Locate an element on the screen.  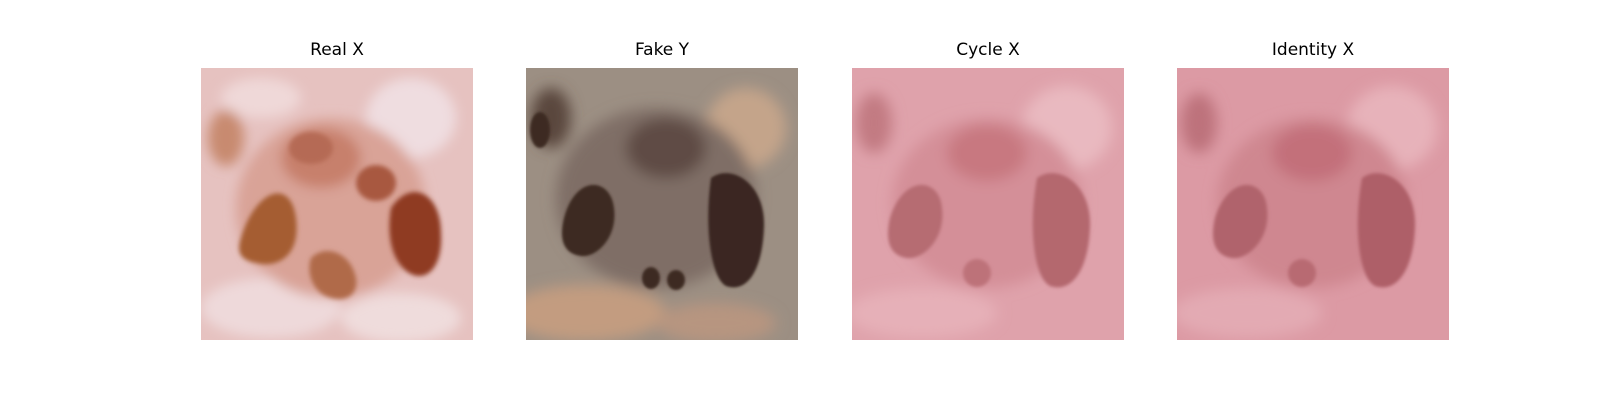
panel-title-identity-x: Identity X is located at coordinates (1313, 50).